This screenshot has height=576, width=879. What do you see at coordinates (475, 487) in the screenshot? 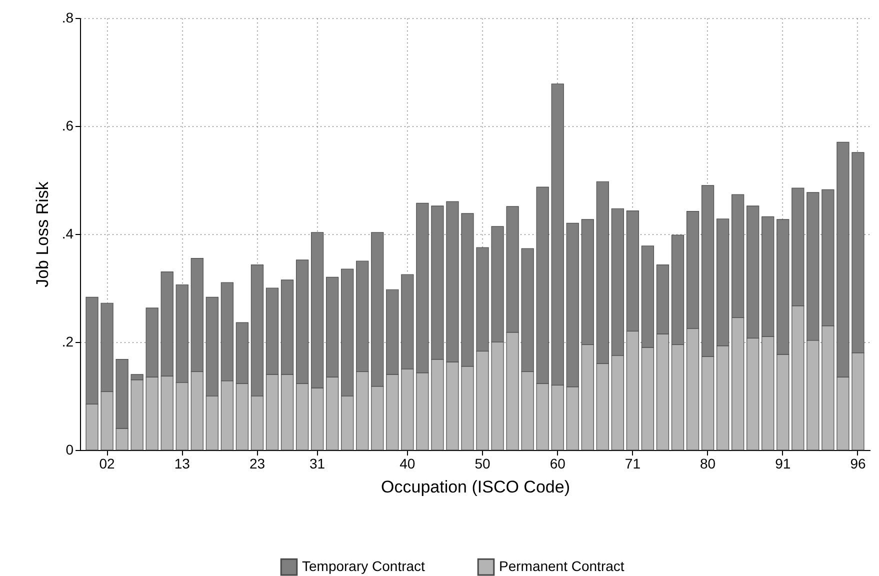
I see `x-axis-title: Occupation (ISCO Code)` at bounding box center [475, 487].